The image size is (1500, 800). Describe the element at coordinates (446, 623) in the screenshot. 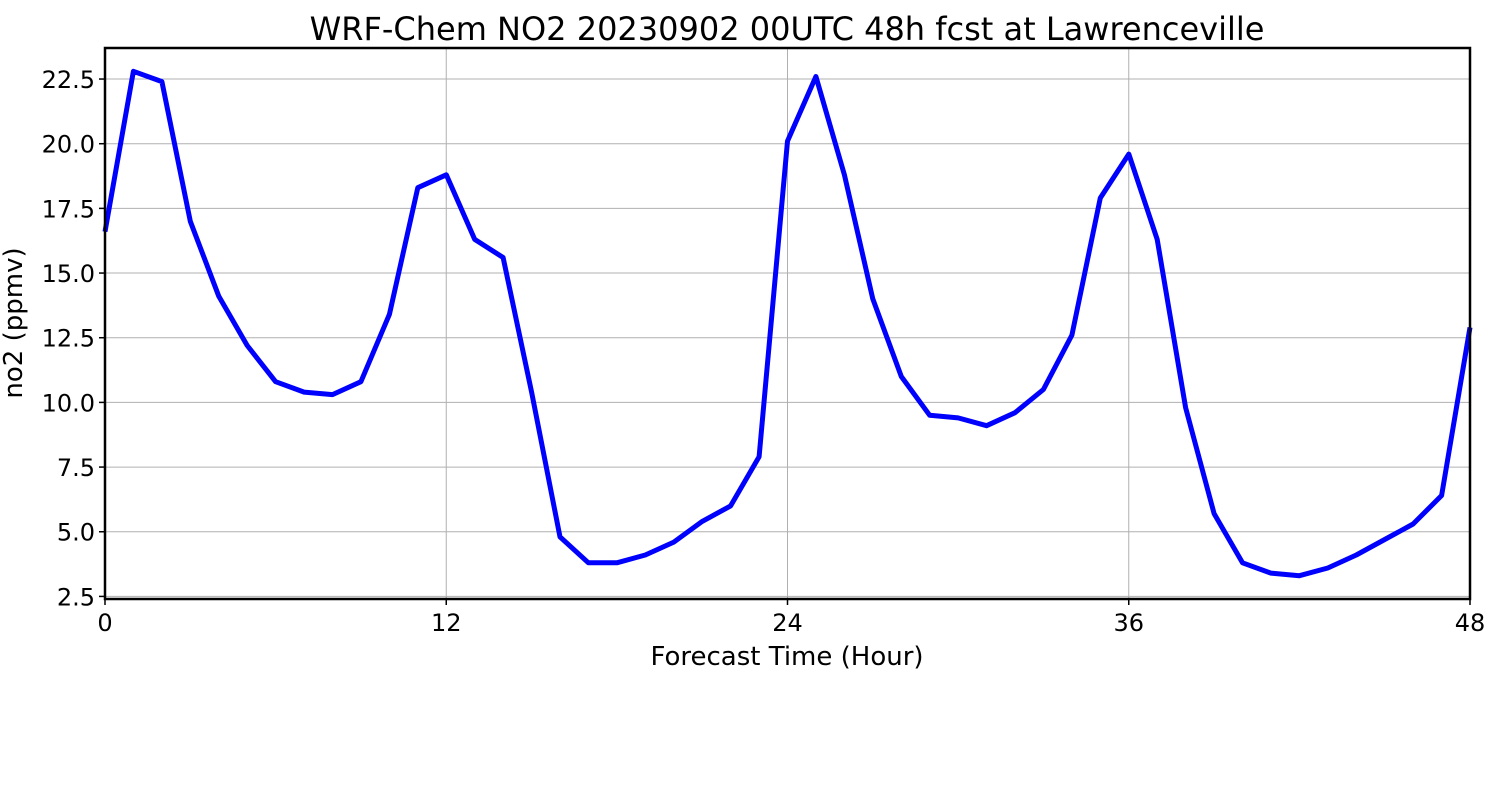

I see `x-tick-label: 12` at that location.